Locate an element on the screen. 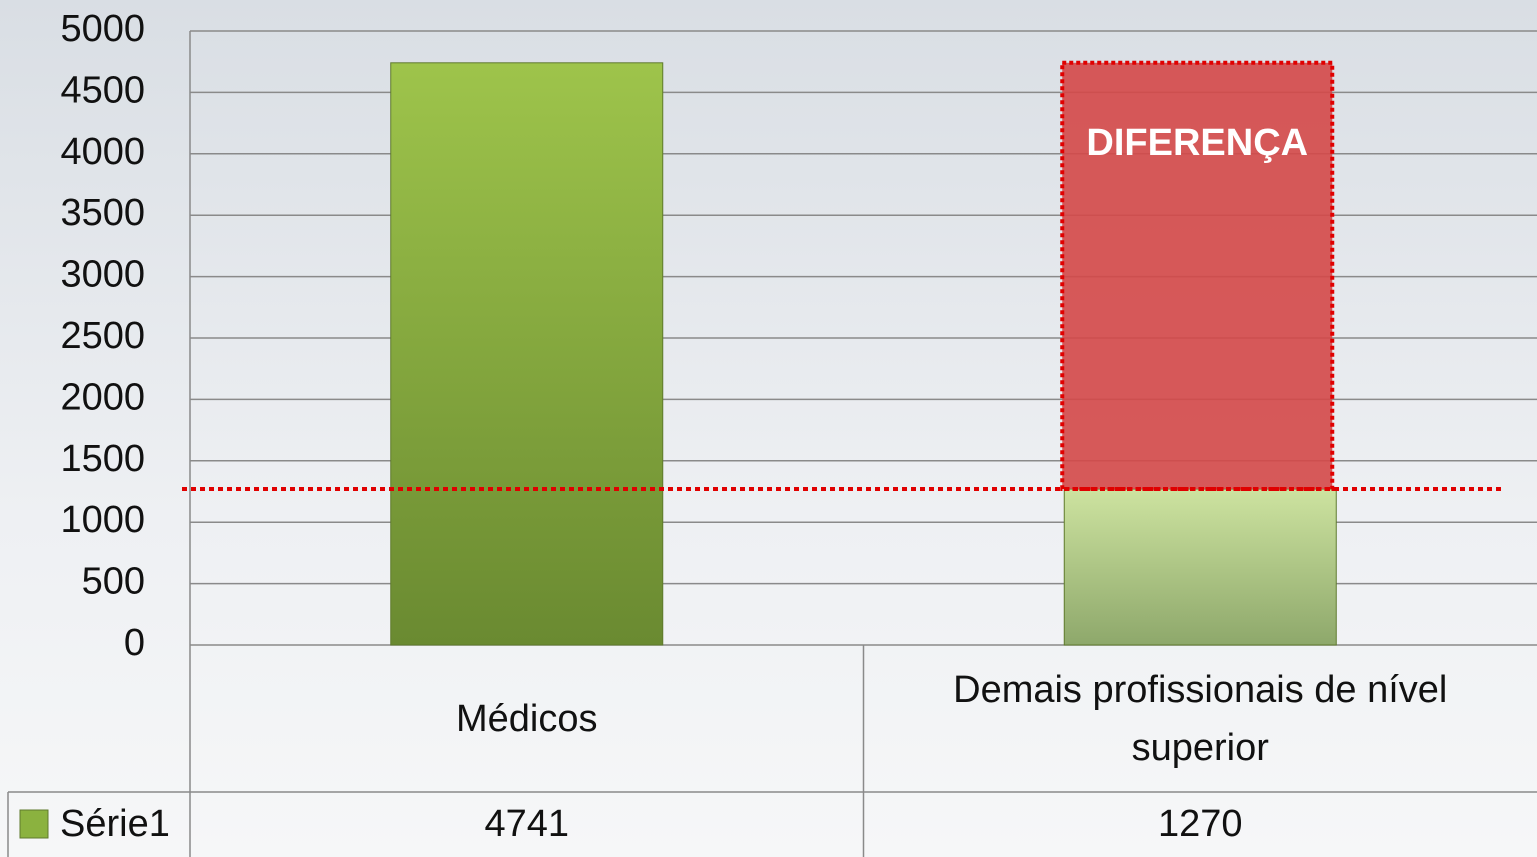 This screenshot has width=1537, height=857. y-tick-label: 4500 is located at coordinates (102, 90).